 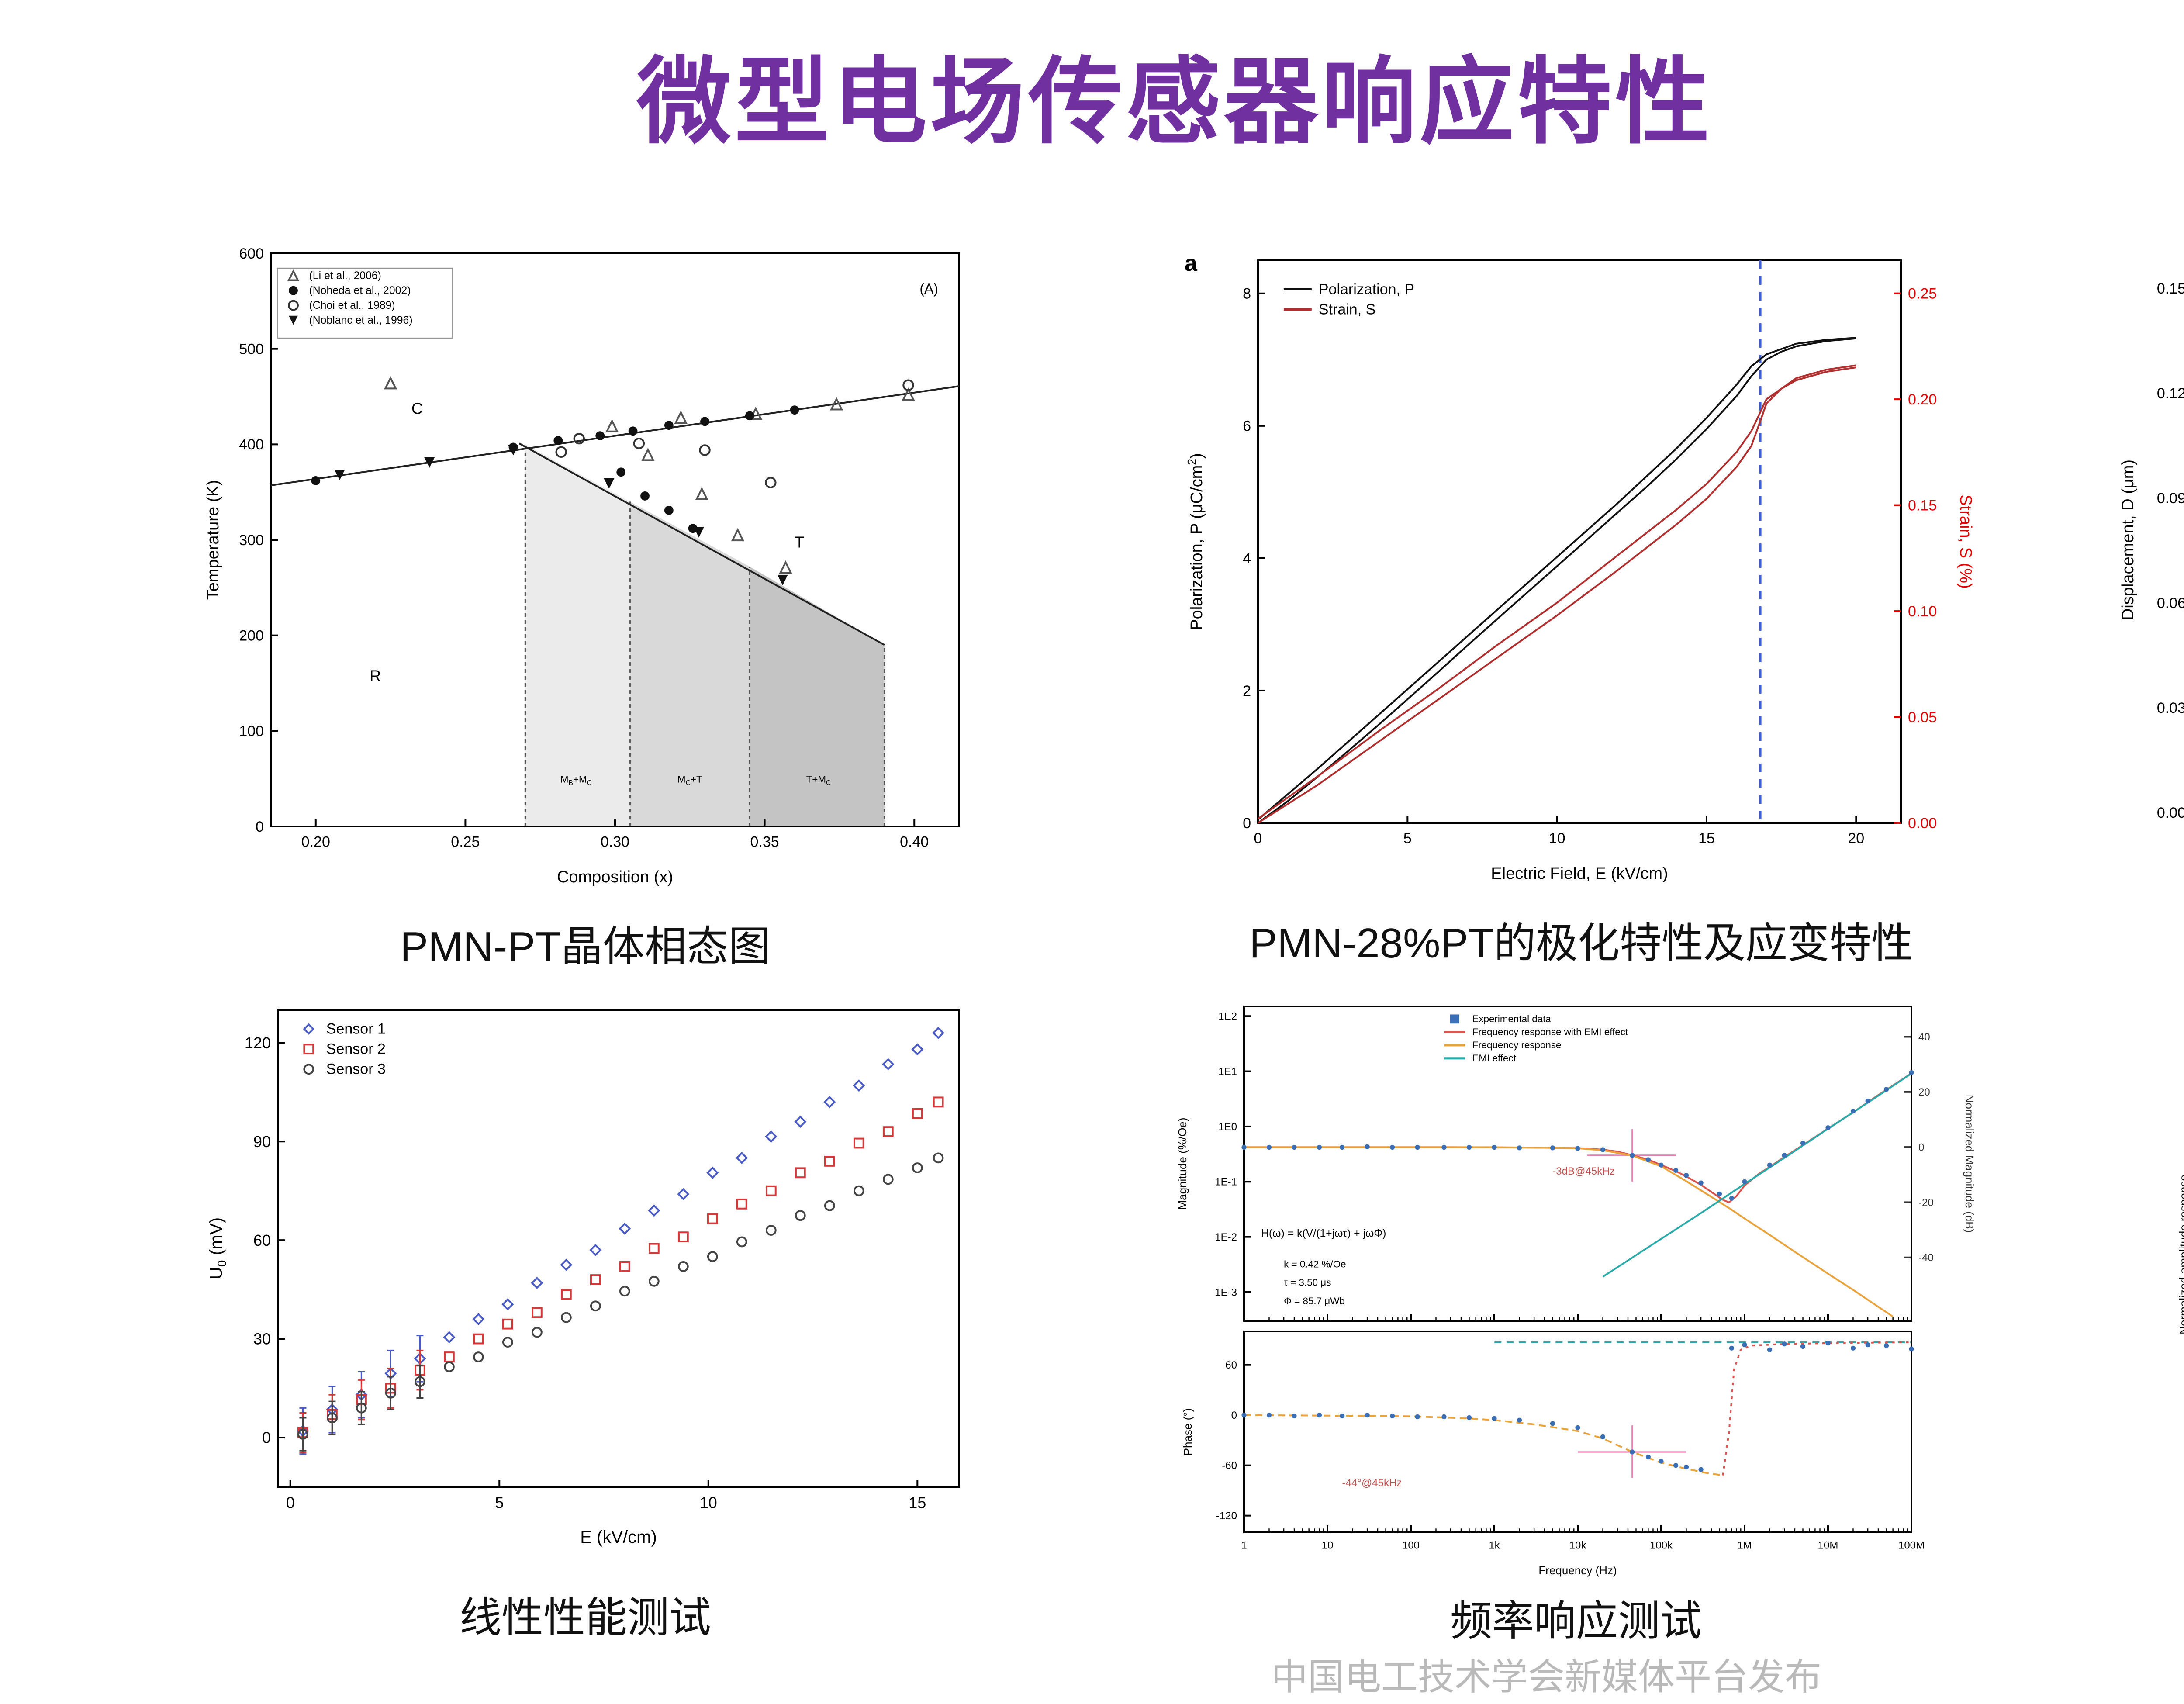 What do you see at coordinates (1744, 1546) in the screenshot?
I see `svg-text: 1M` at bounding box center [1744, 1546].